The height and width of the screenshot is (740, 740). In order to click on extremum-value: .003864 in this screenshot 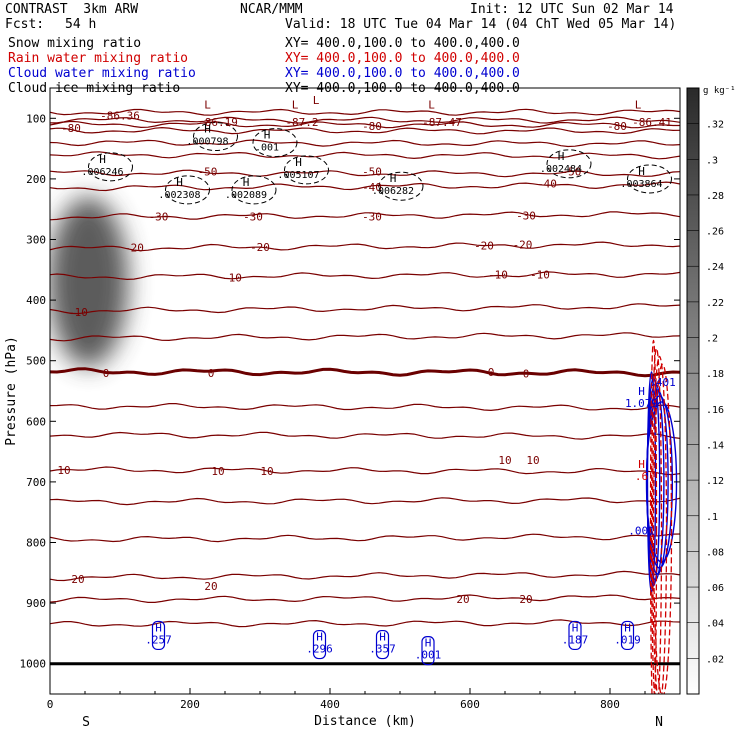, I will do `click(641, 184)`.